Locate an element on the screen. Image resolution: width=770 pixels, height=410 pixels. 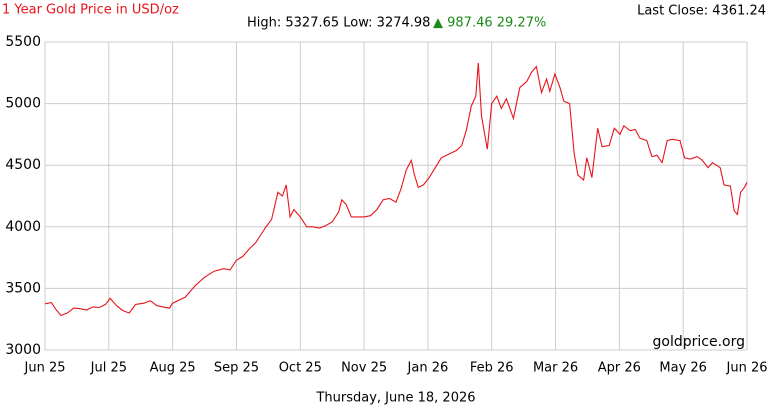
x-tick-label: Apr 26 is located at coordinates (619, 368).